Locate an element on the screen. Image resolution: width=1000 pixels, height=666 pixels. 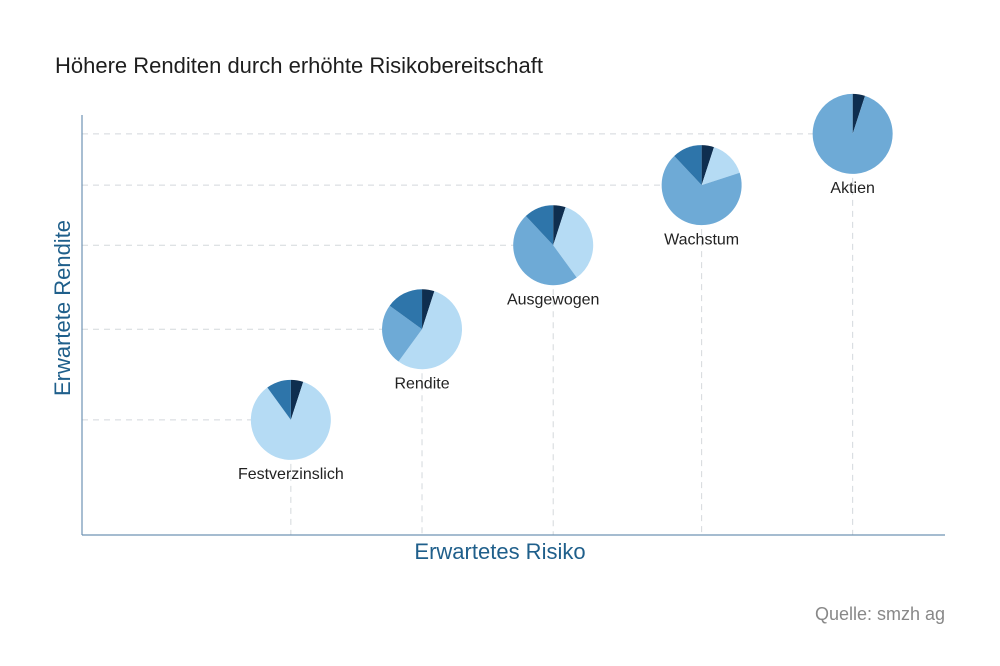
source: Quelle: smzh ag is located at coordinates (880, 614).